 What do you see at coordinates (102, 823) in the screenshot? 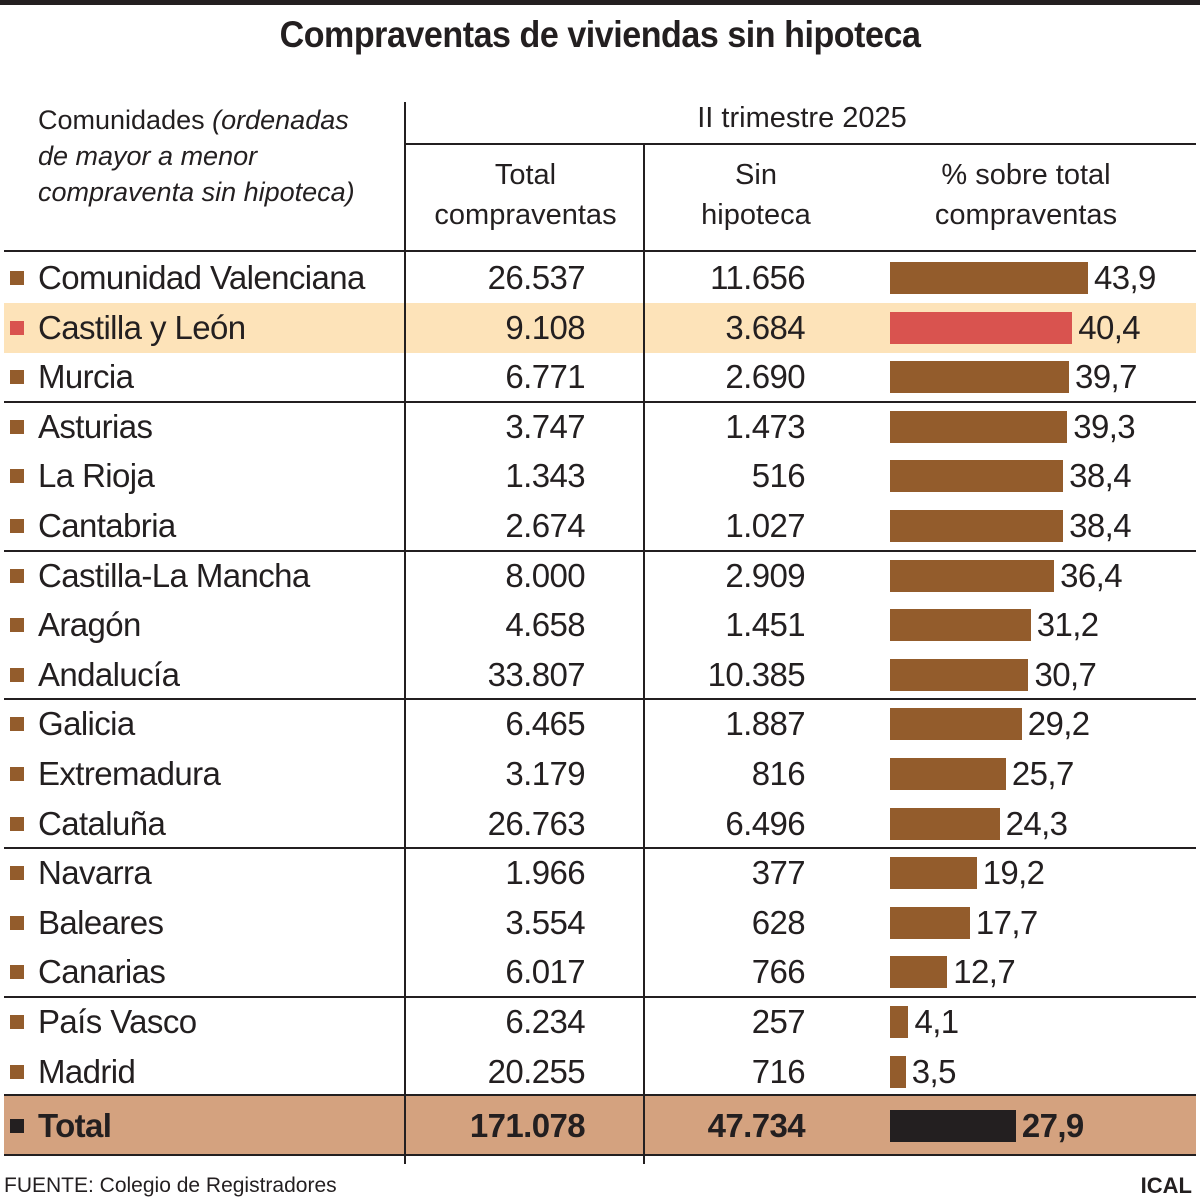
I see `community-name: Cataluña` at bounding box center [102, 823].